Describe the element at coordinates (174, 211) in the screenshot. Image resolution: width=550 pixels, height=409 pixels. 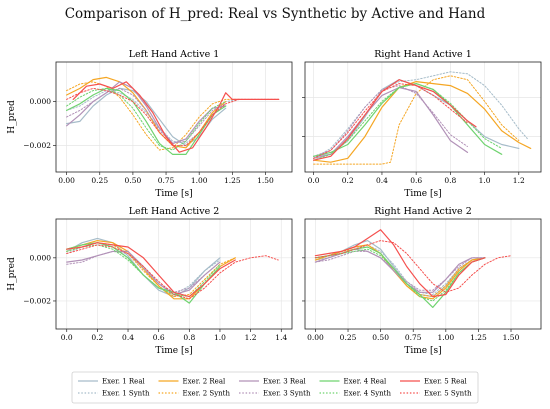
I see `panel-title: Left Hand Active 2` at that location.